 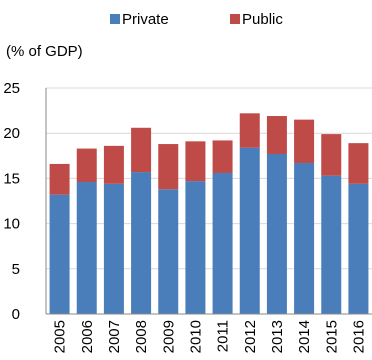 What do you see at coordinates (11, 88) in the screenshot?
I see `y-tick-label: 25` at bounding box center [11, 88].